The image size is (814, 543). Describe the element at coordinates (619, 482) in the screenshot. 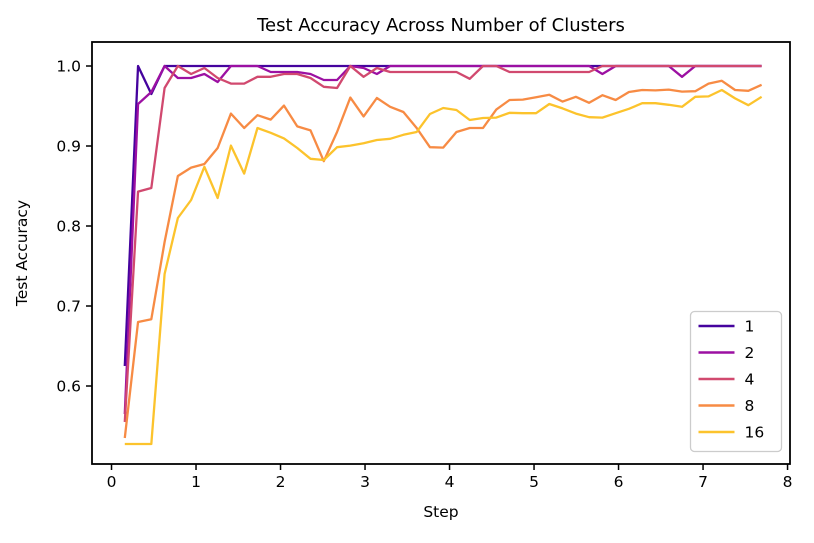

I see `x-tick-label: 6` at that location.